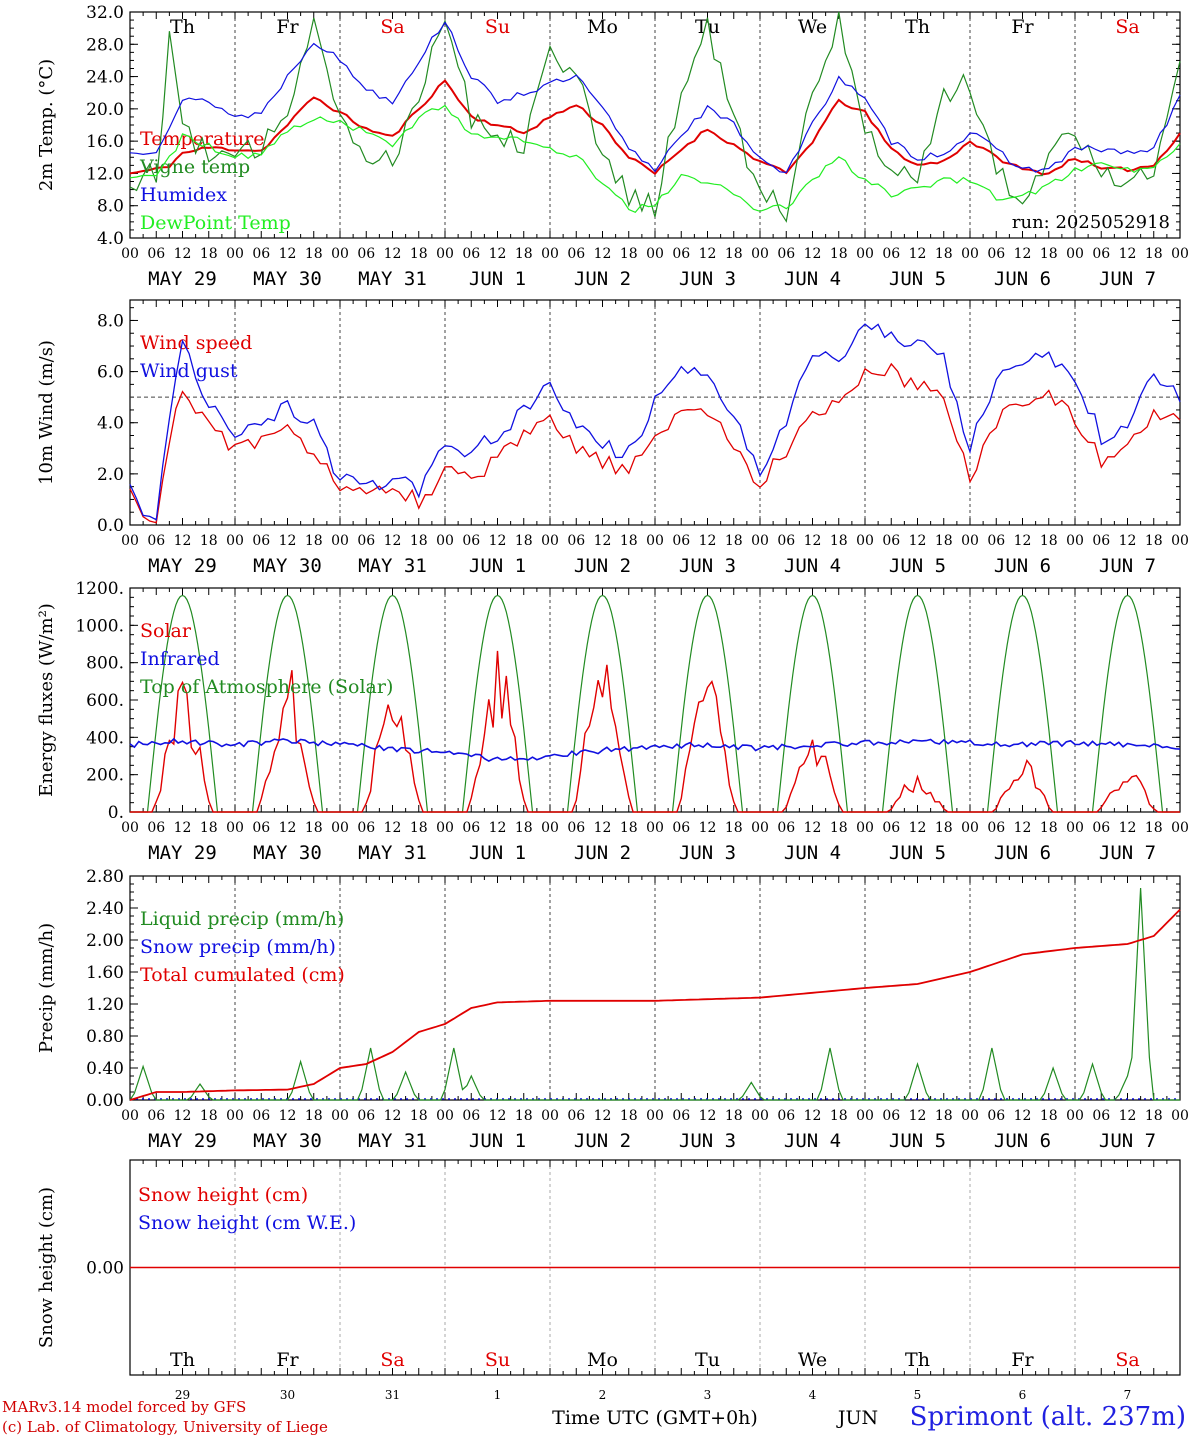  Describe the element at coordinates (215, 223) in the screenshot. I see `legend-dewpoint-temp: DewPoint Temp` at that location.